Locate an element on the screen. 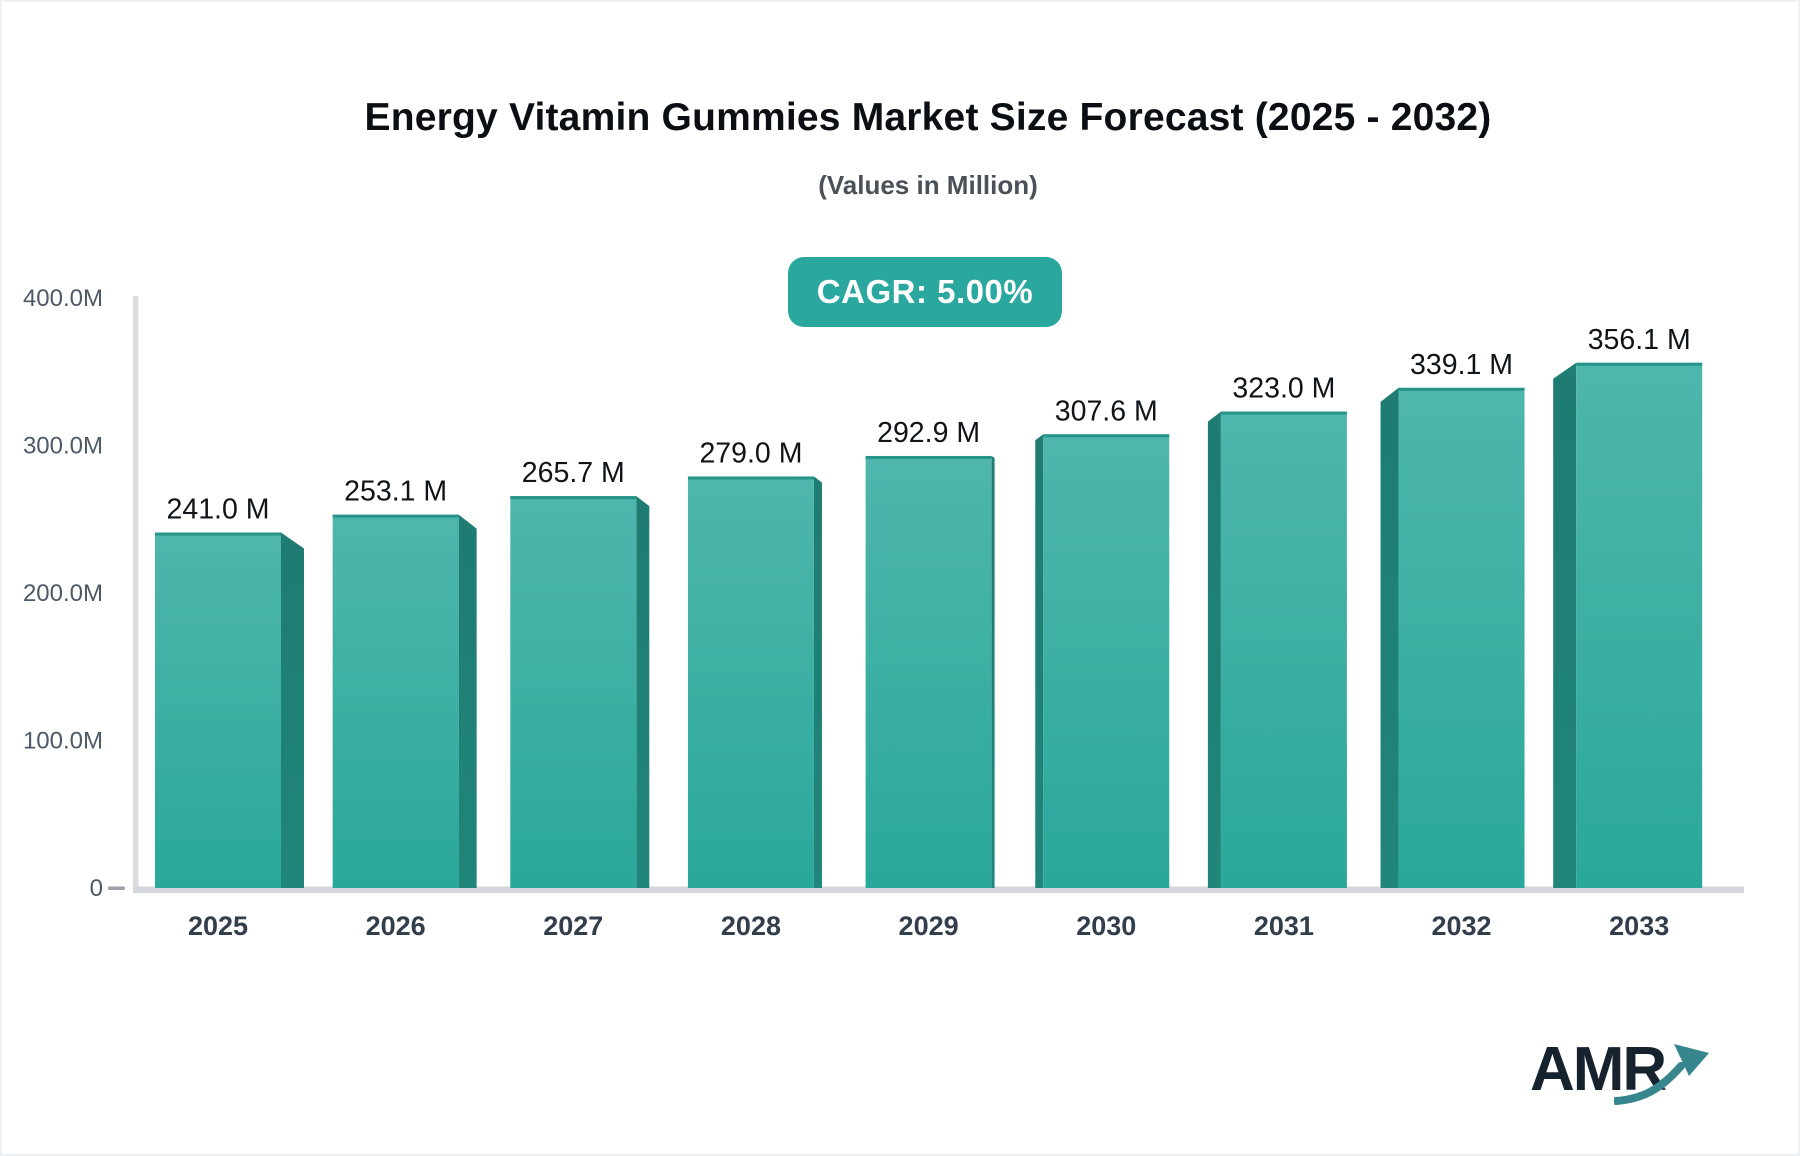 The height and width of the screenshot is (1156, 1800). y-axis-tick-label: 400.0M is located at coordinates (63, 298).